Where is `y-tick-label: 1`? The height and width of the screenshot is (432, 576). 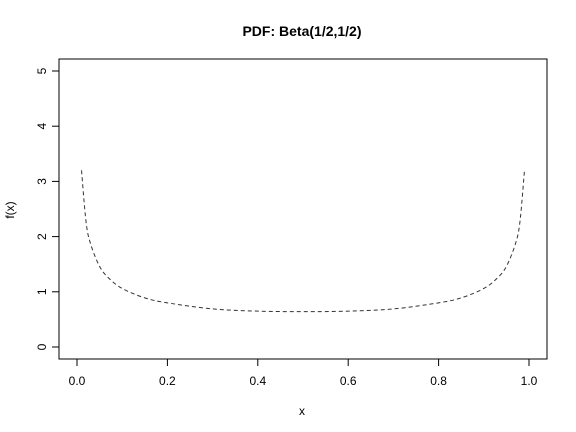
y-tick-label: 1 is located at coordinates (42, 291).